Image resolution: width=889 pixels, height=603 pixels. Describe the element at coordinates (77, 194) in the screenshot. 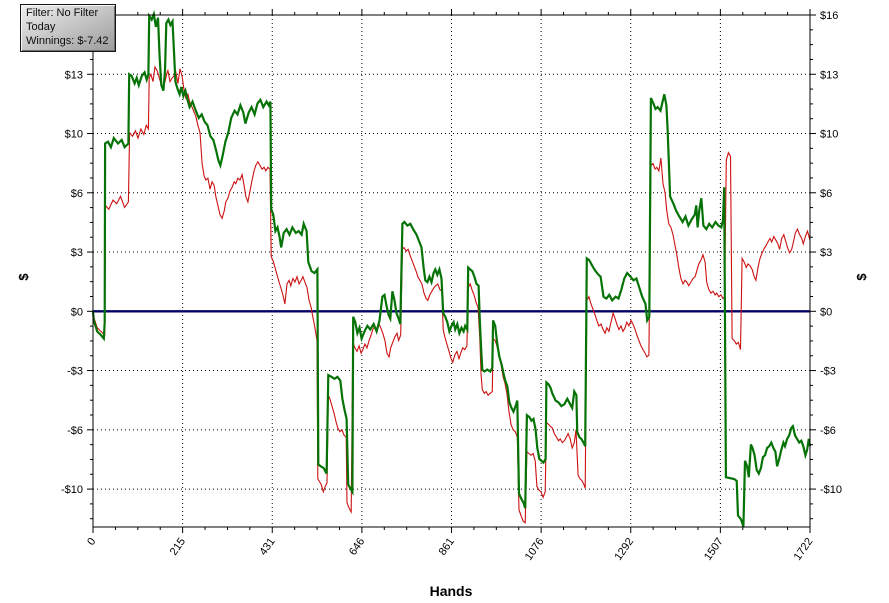

I see `y-tick-label-left: $6` at that location.